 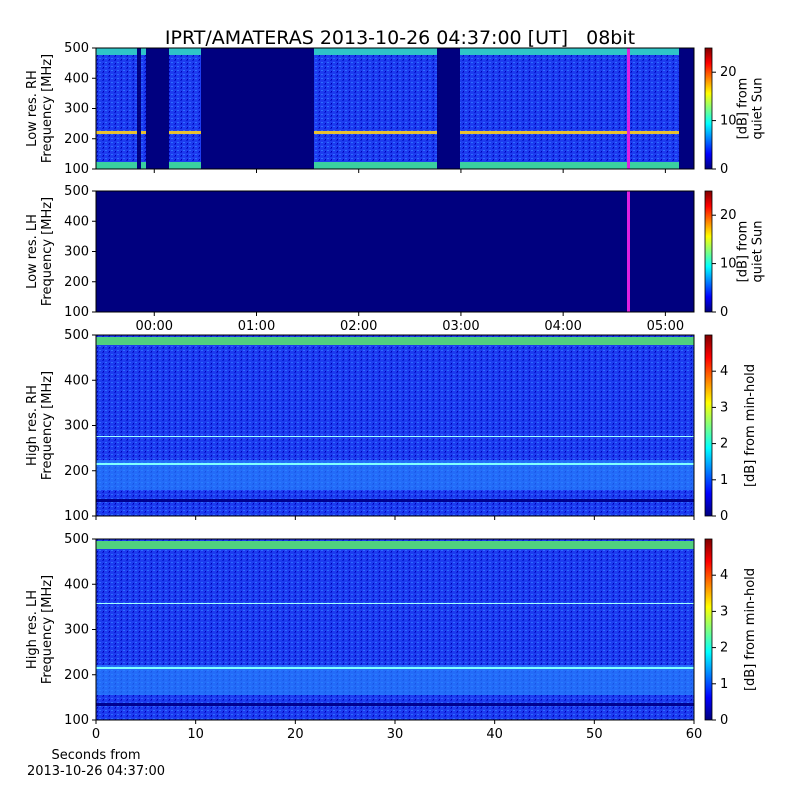 What do you see at coordinates (95, 755) in the screenshot?
I see `x-axis-label: Seconds from` at bounding box center [95, 755].